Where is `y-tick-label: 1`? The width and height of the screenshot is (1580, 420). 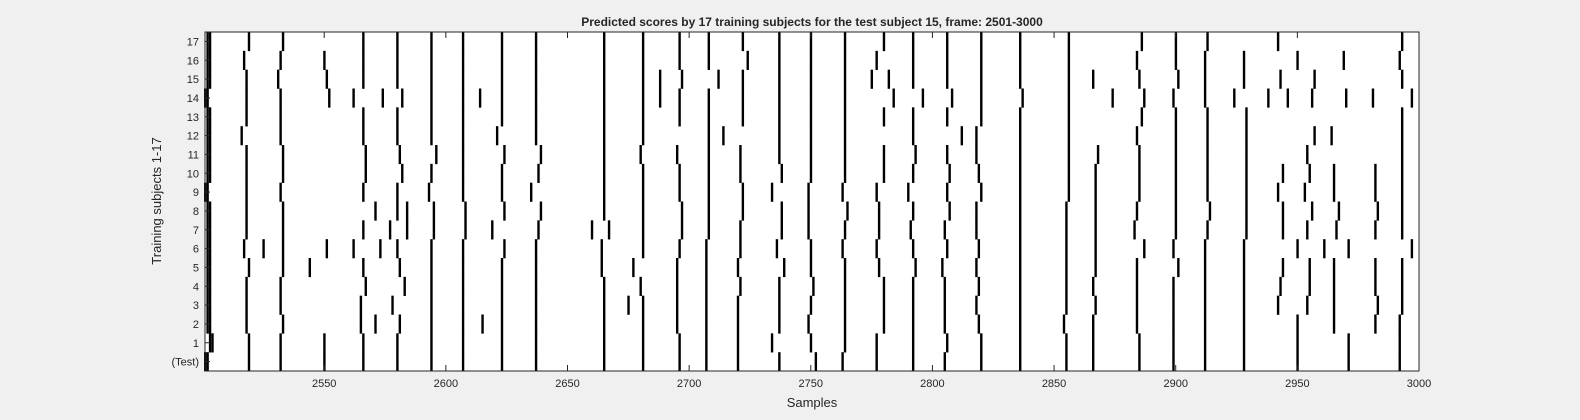 y-tick-label: 1 is located at coordinates (196, 344).